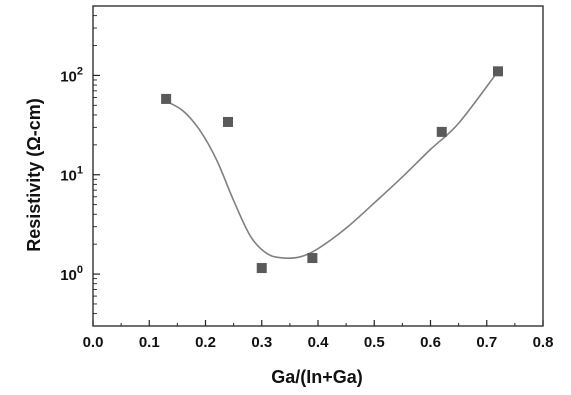 The image size is (571, 395). I want to click on x-tick-label: 0.4, so click(319, 342).